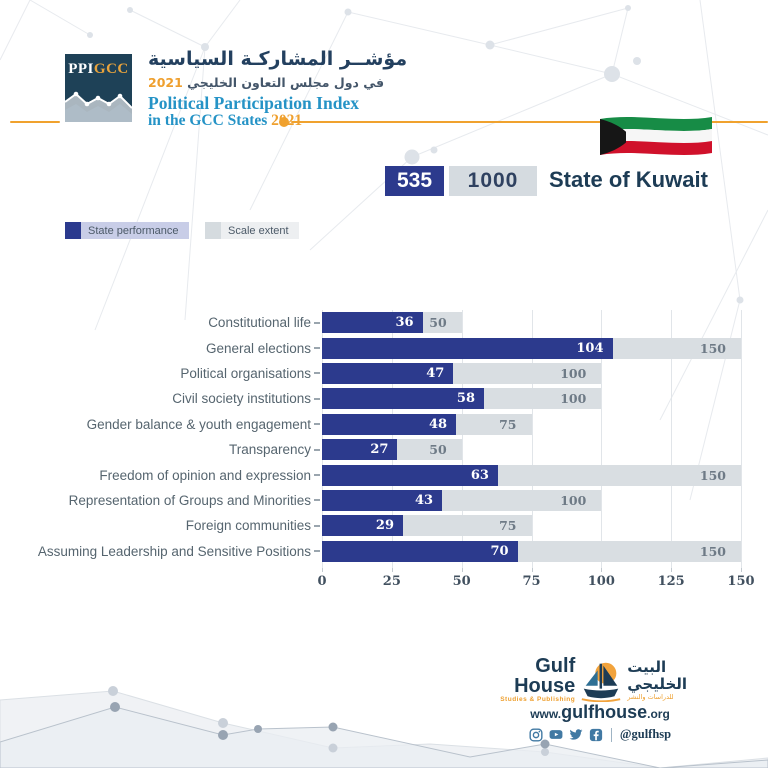 This screenshot has height=768, width=768. What do you see at coordinates (479, 475) in the screenshot?
I see `bar-value-label: 63` at bounding box center [479, 475].